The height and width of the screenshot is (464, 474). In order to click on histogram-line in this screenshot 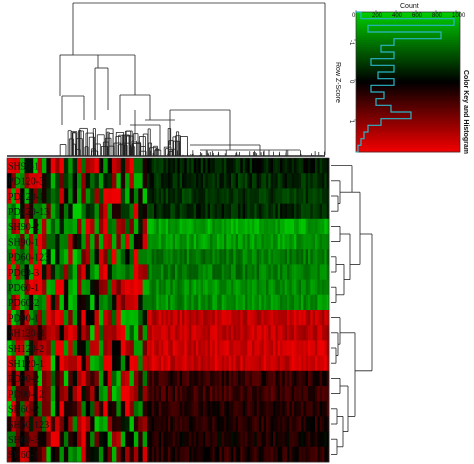, I will do `click(405, 82)`.